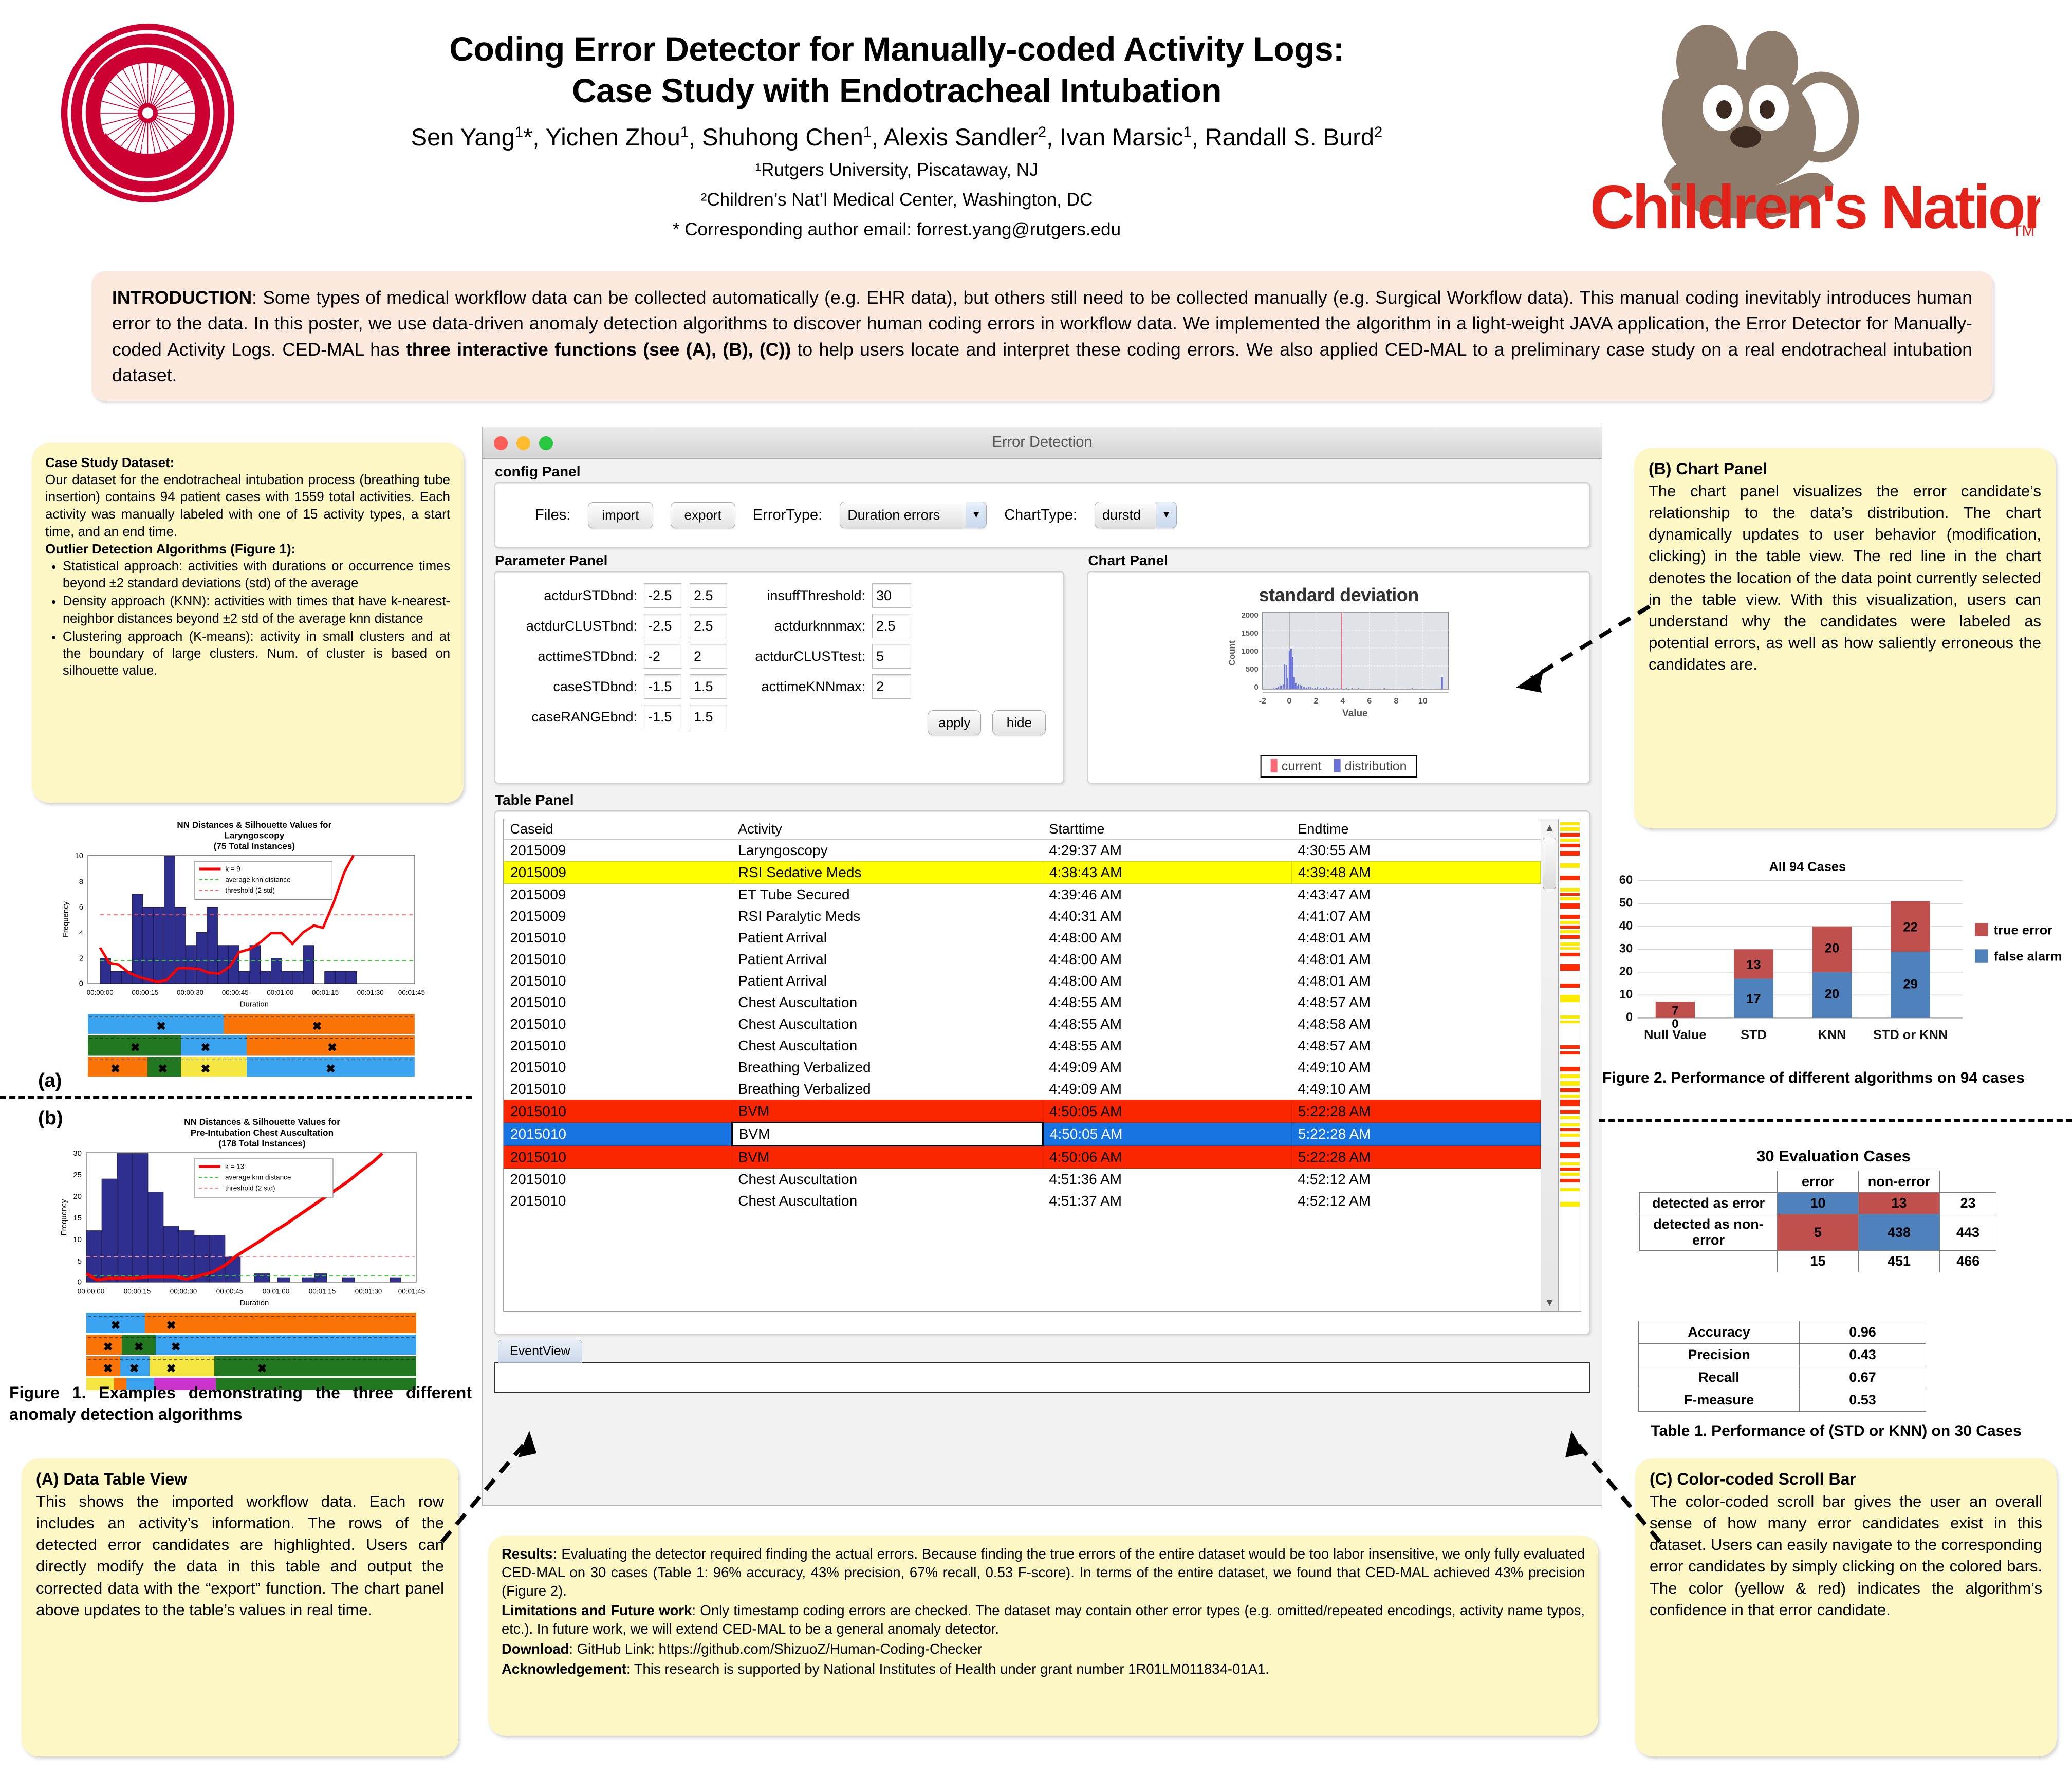 The width and height of the screenshot is (2072, 1776). Describe the element at coordinates (1085, 1179) in the screenshot. I see `cell-starttime: 4:51:36 AM` at that location.